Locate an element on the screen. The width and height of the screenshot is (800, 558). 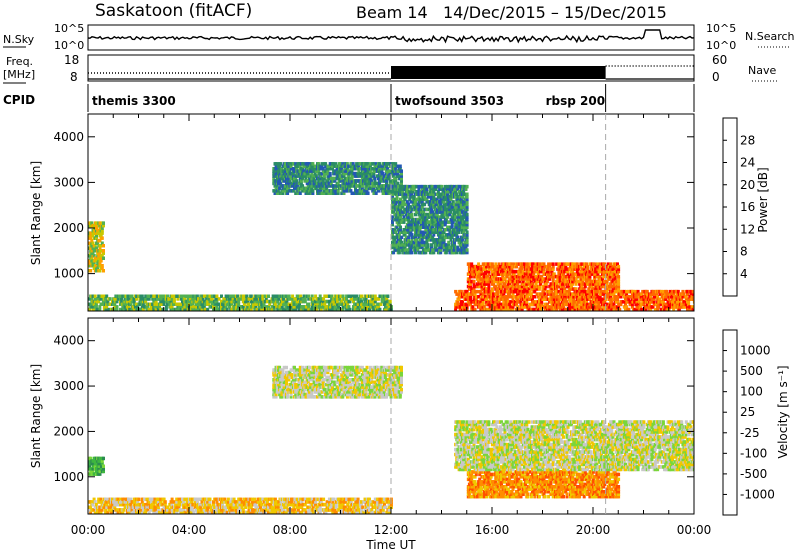
freq-tick-top: 18 is located at coordinates (71, 60).